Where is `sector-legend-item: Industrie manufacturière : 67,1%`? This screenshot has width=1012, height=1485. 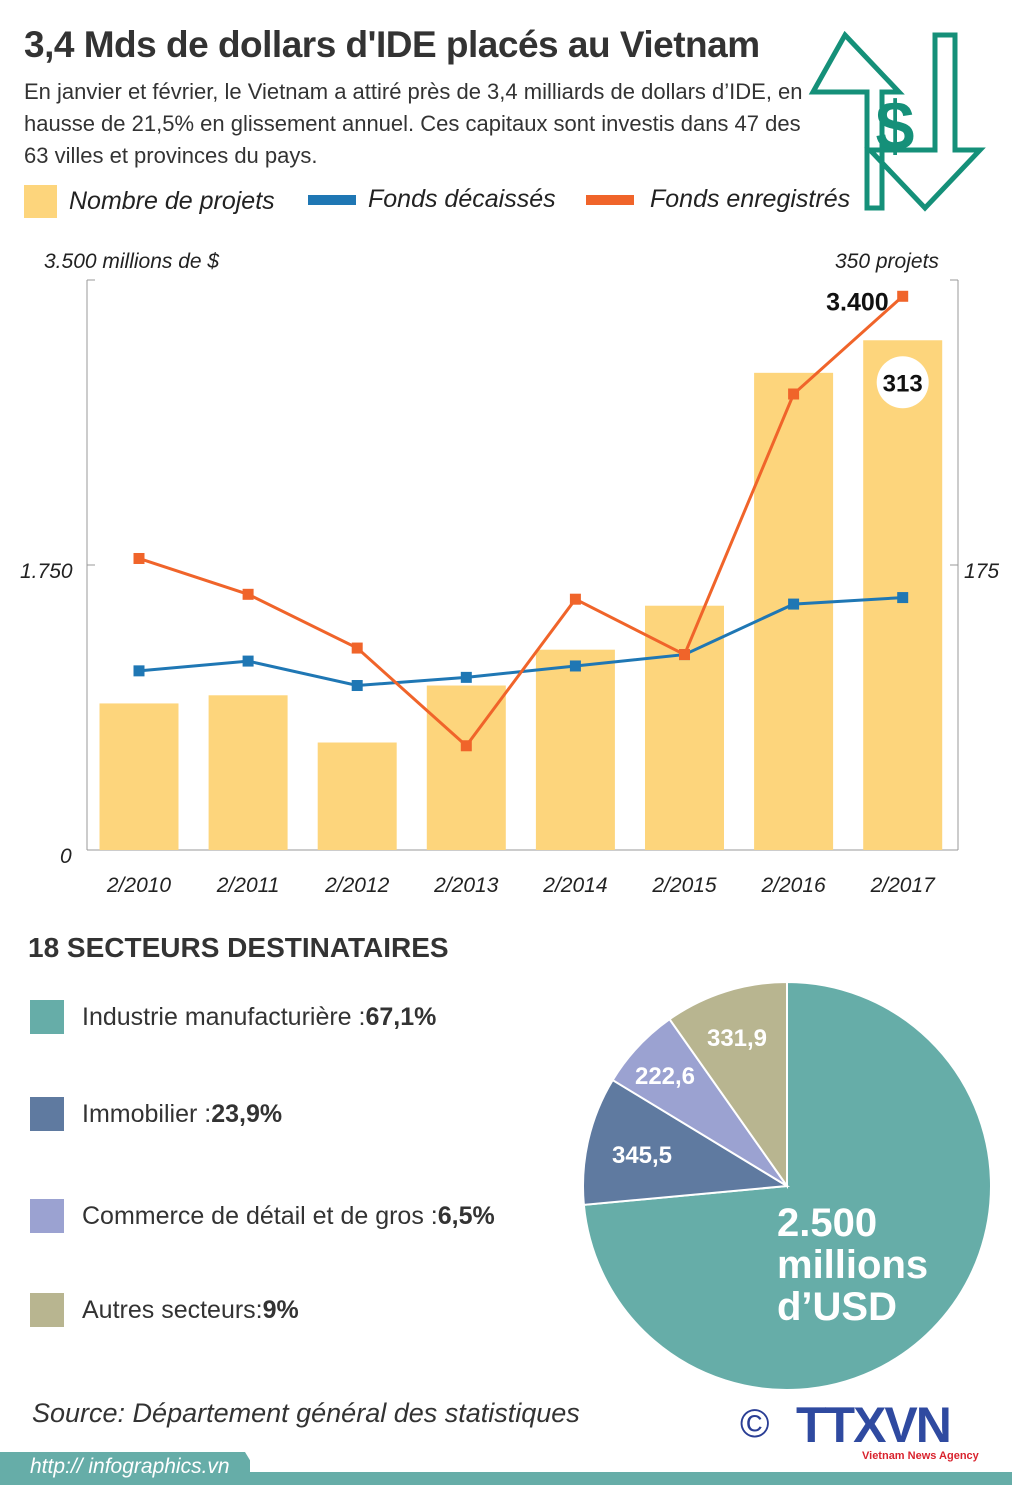
sector-legend-item: Industrie manufacturière : 67,1% is located at coordinates (233, 1017).